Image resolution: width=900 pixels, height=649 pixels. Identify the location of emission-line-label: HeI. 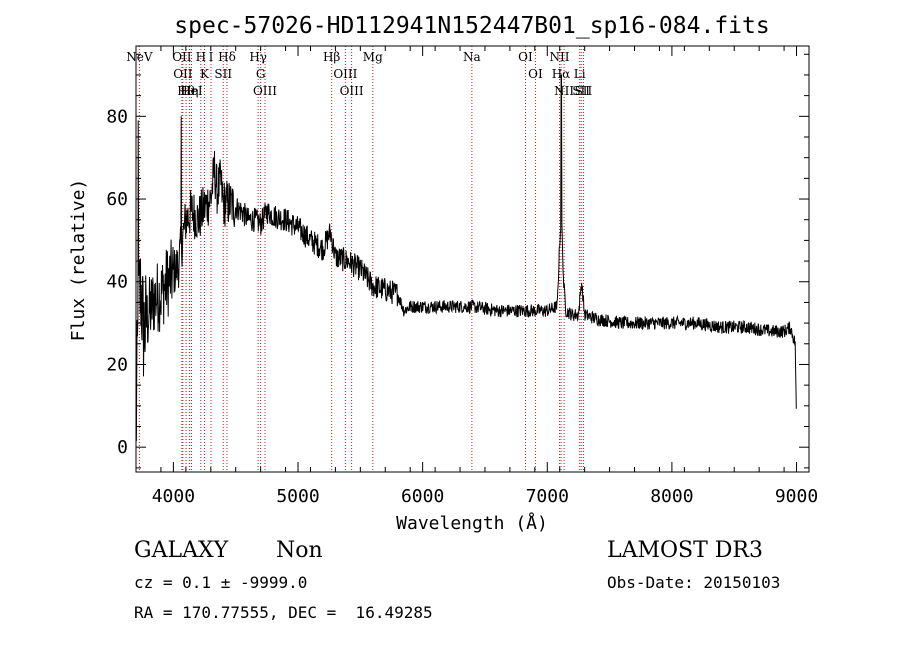
(191, 91).